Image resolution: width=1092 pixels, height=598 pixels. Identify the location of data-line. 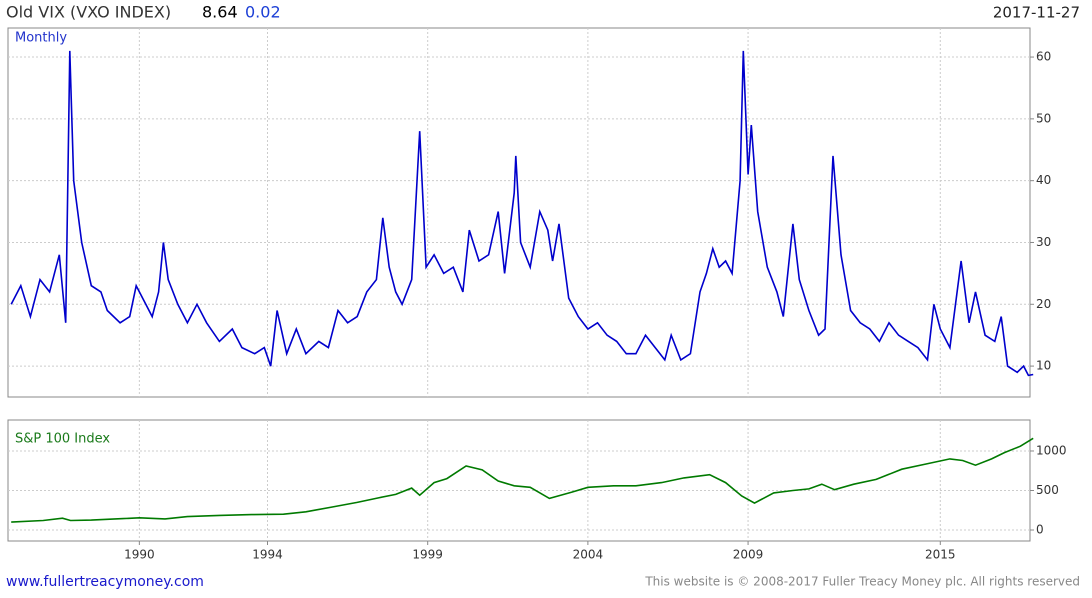
(522, 480).